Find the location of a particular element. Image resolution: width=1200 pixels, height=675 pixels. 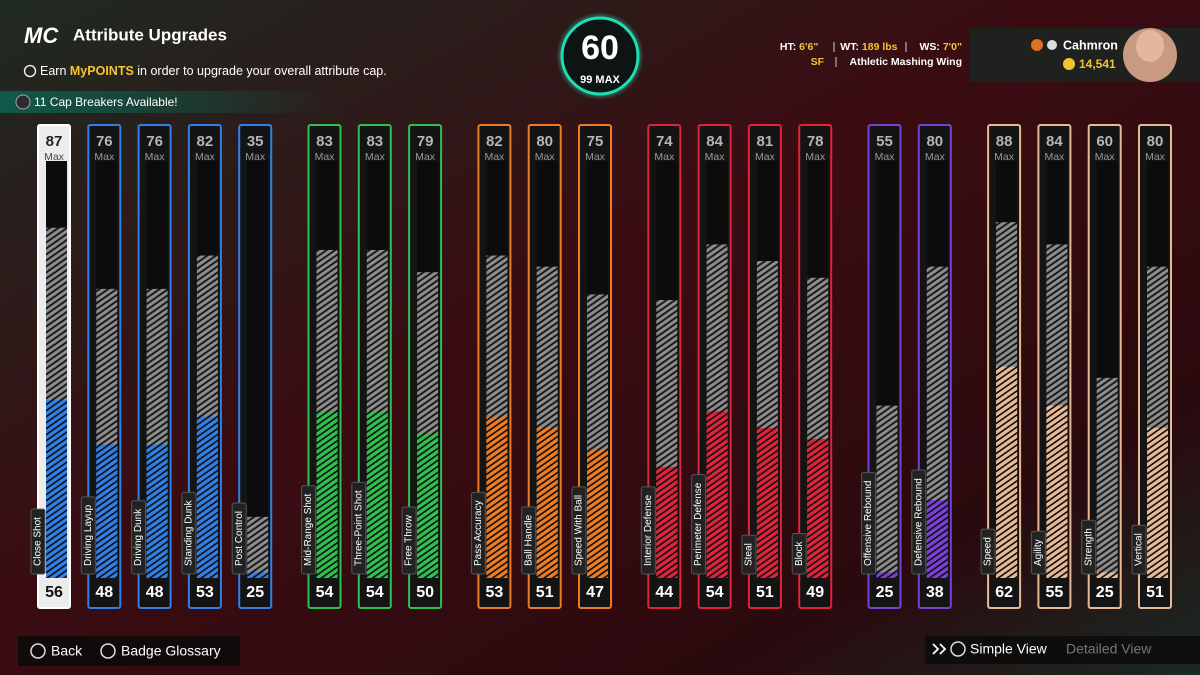

current-value: 38 is located at coordinates (935, 592).